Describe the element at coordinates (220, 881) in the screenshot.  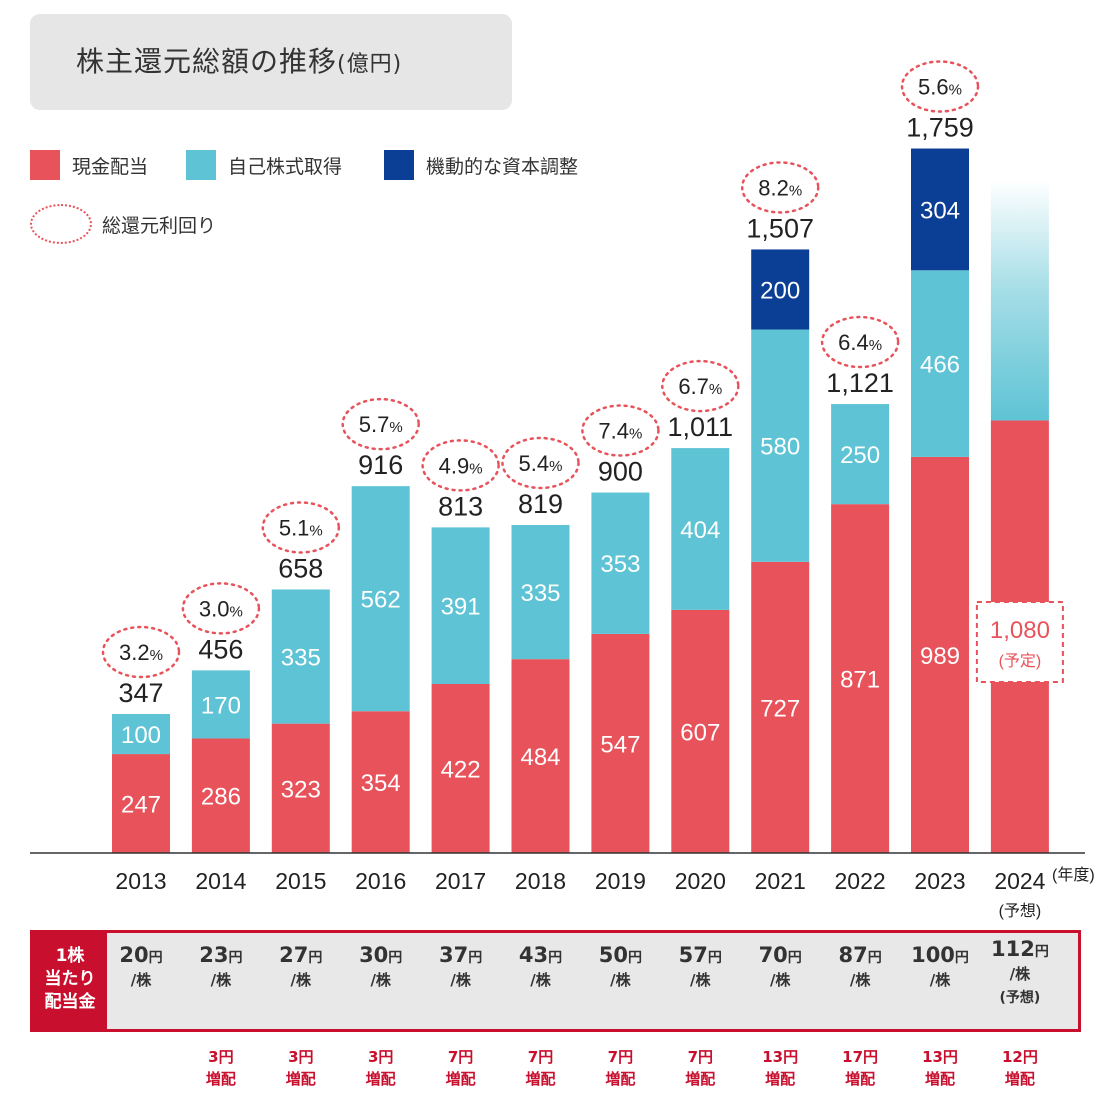
I see `x-tick-2014: 2014` at that location.